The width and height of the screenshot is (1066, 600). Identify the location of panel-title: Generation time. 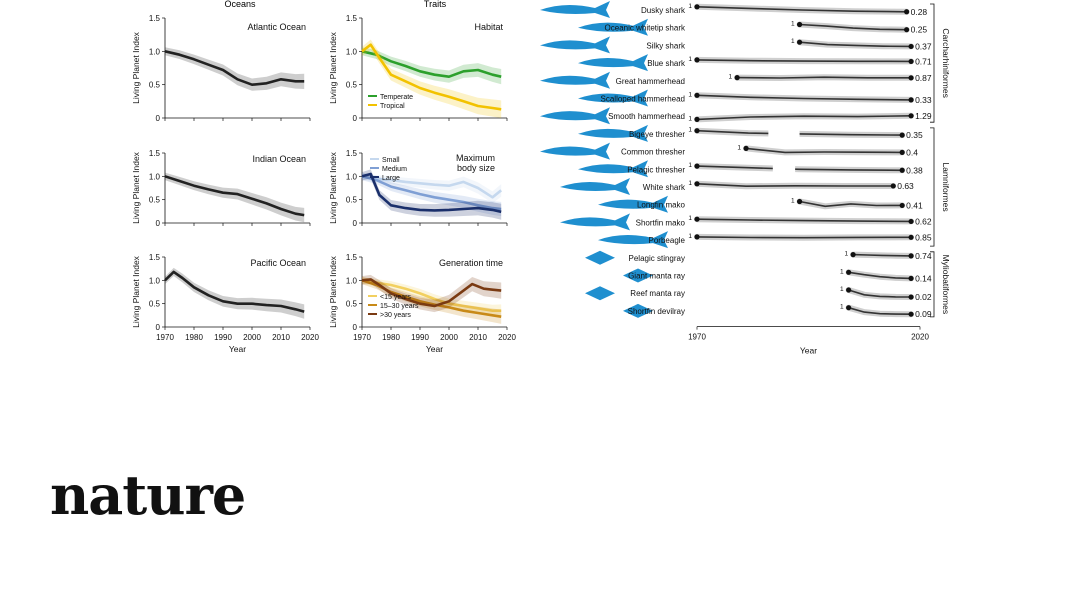
(471, 263).